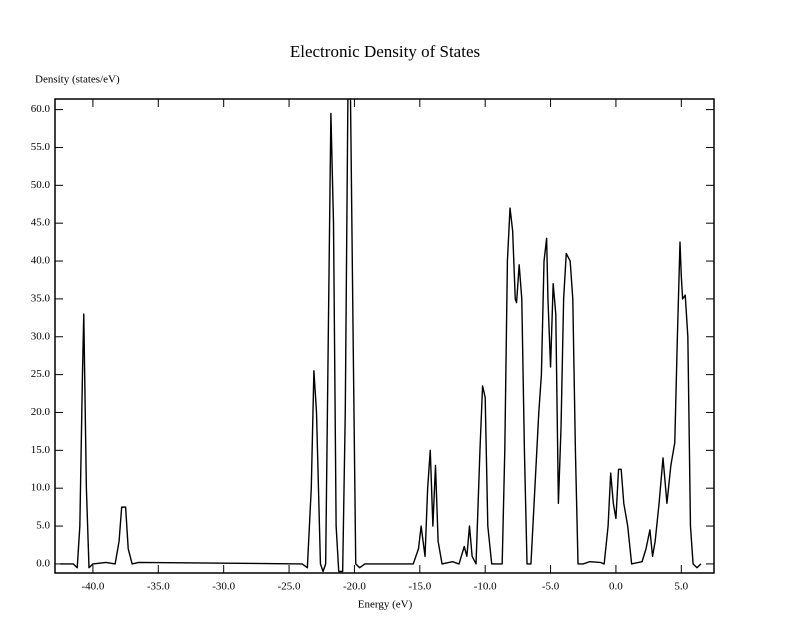 The height and width of the screenshot is (617, 800). What do you see at coordinates (41, 109) in the screenshot?
I see `y-tick-label: 60.0` at bounding box center [41, 109].